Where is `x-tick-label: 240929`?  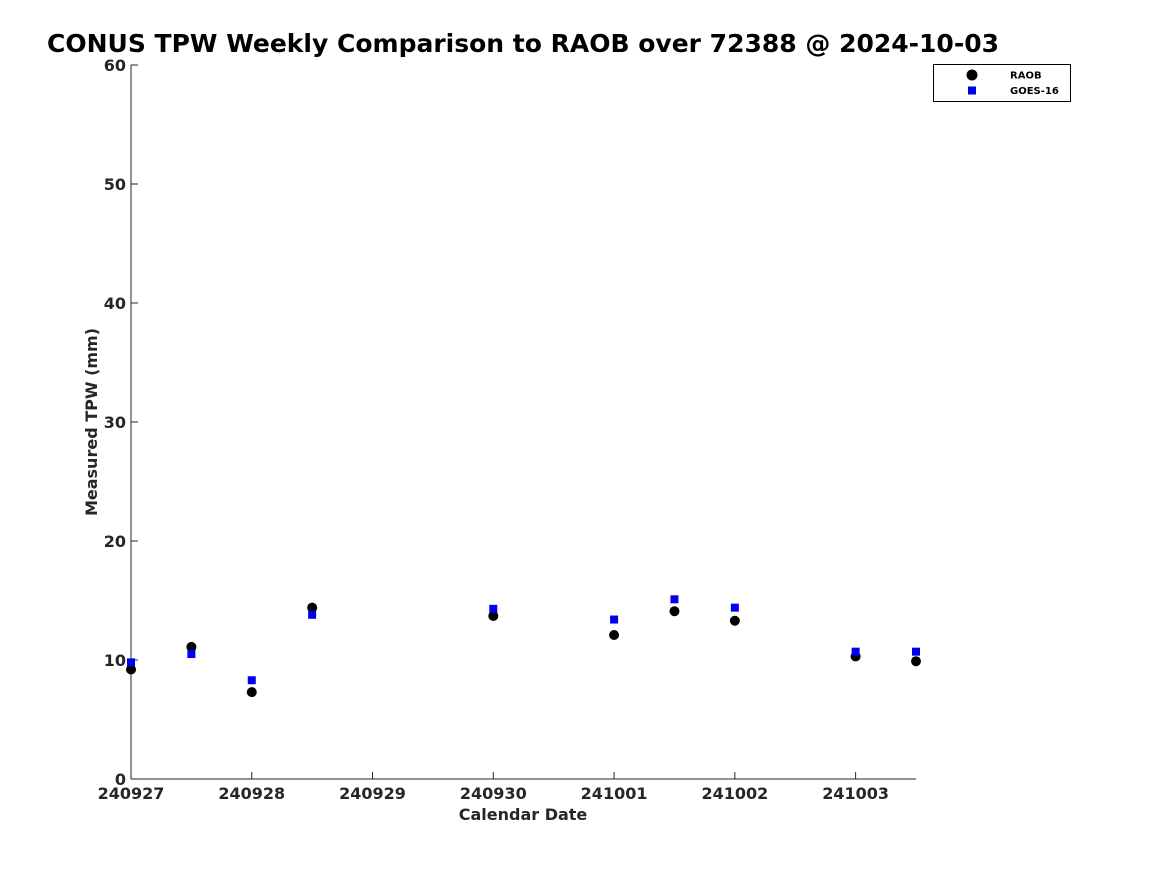 x-tick-label: 240929 is located at coordinates (372, 793).